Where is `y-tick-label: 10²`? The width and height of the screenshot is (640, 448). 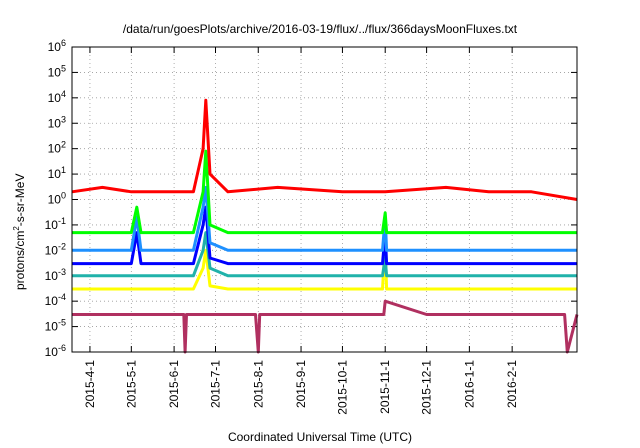
y-tick-label: 10² is located at coordinates (57, 148).